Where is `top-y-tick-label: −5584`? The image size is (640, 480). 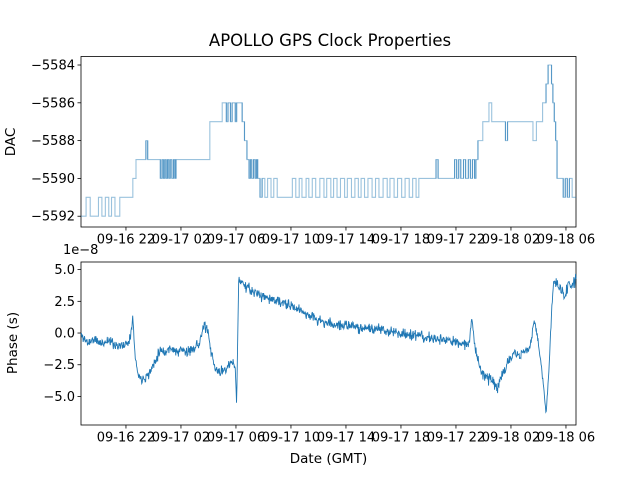 top-y-tick-label: −5584 is located at coordinates (53, 66).